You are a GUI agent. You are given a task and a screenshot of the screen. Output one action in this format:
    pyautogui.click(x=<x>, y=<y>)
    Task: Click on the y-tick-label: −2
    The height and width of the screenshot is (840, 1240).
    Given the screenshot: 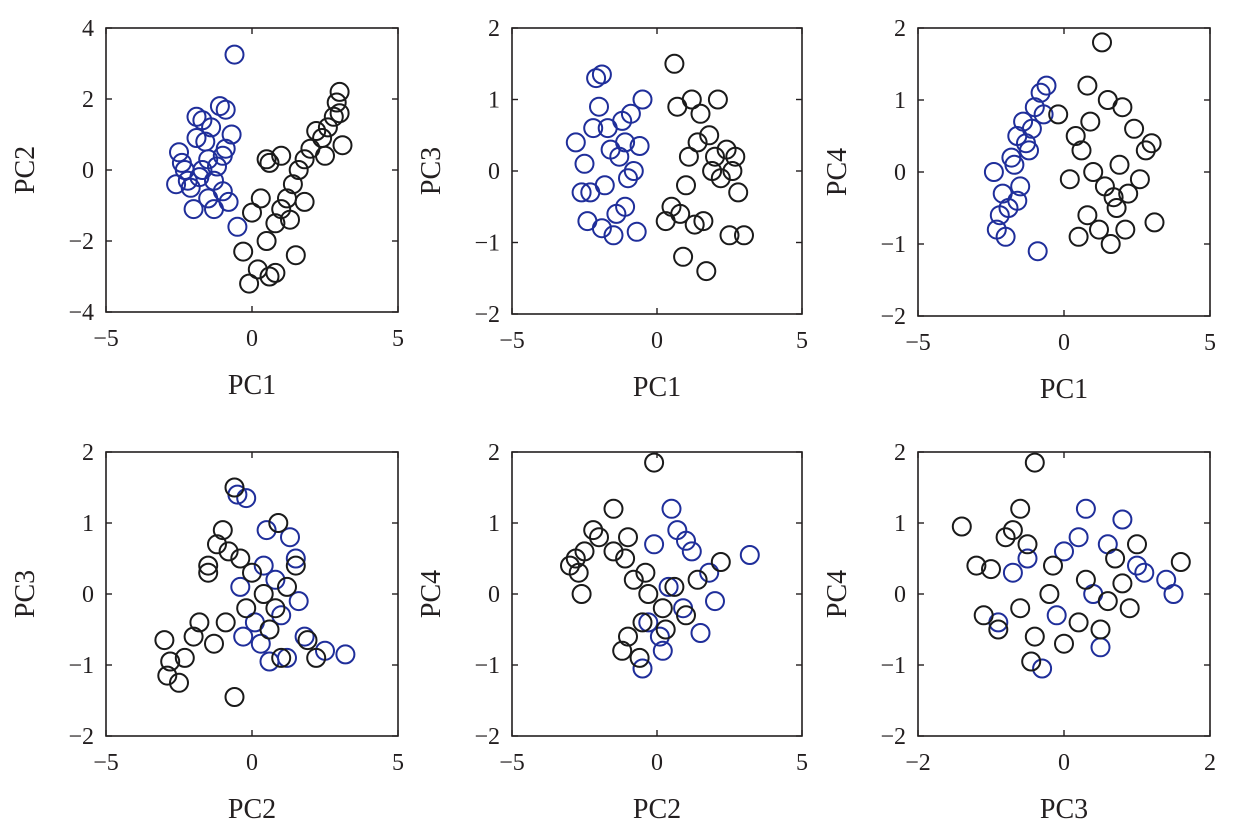 What is the action you would take?
    pyautogui.click(x=81, y=242)
    